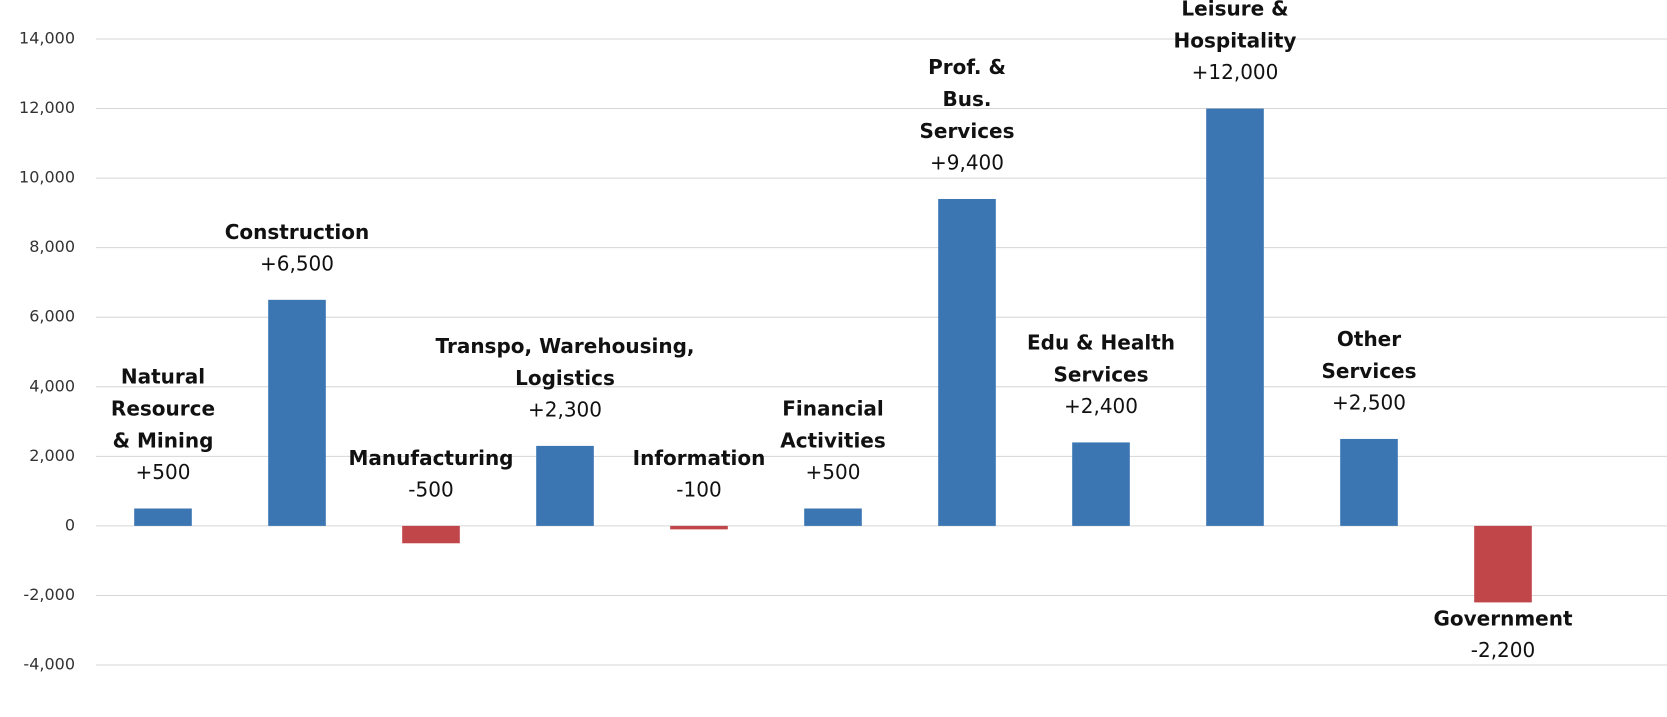 This screenshot has height=717, width=1667. What do you see at coordinates (70, 524) in the screenshot?
I see `y-tick-label: 0` at bounding box center [70, 524].